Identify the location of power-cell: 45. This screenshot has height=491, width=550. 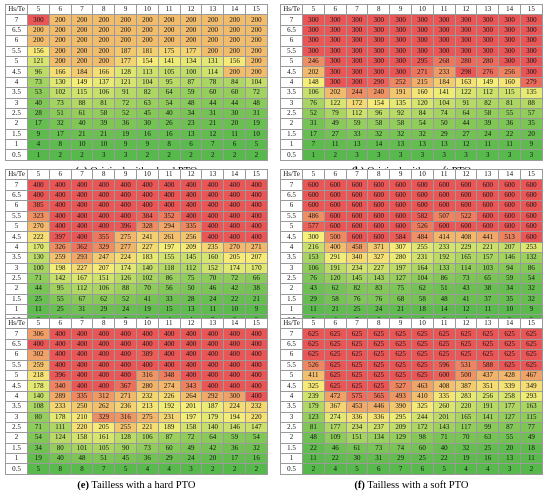
(147, 113).